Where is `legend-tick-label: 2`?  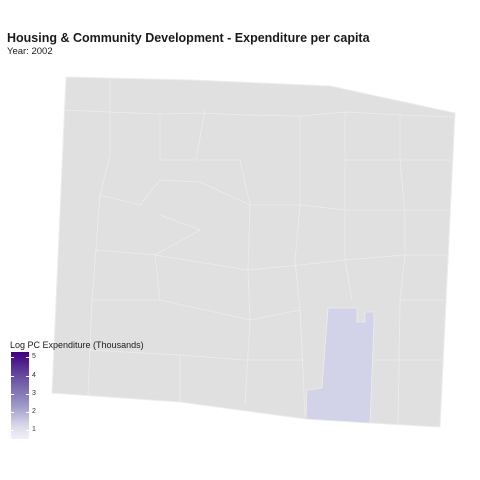
legend-tick-label: 2 is located at coordinates (34, 411).